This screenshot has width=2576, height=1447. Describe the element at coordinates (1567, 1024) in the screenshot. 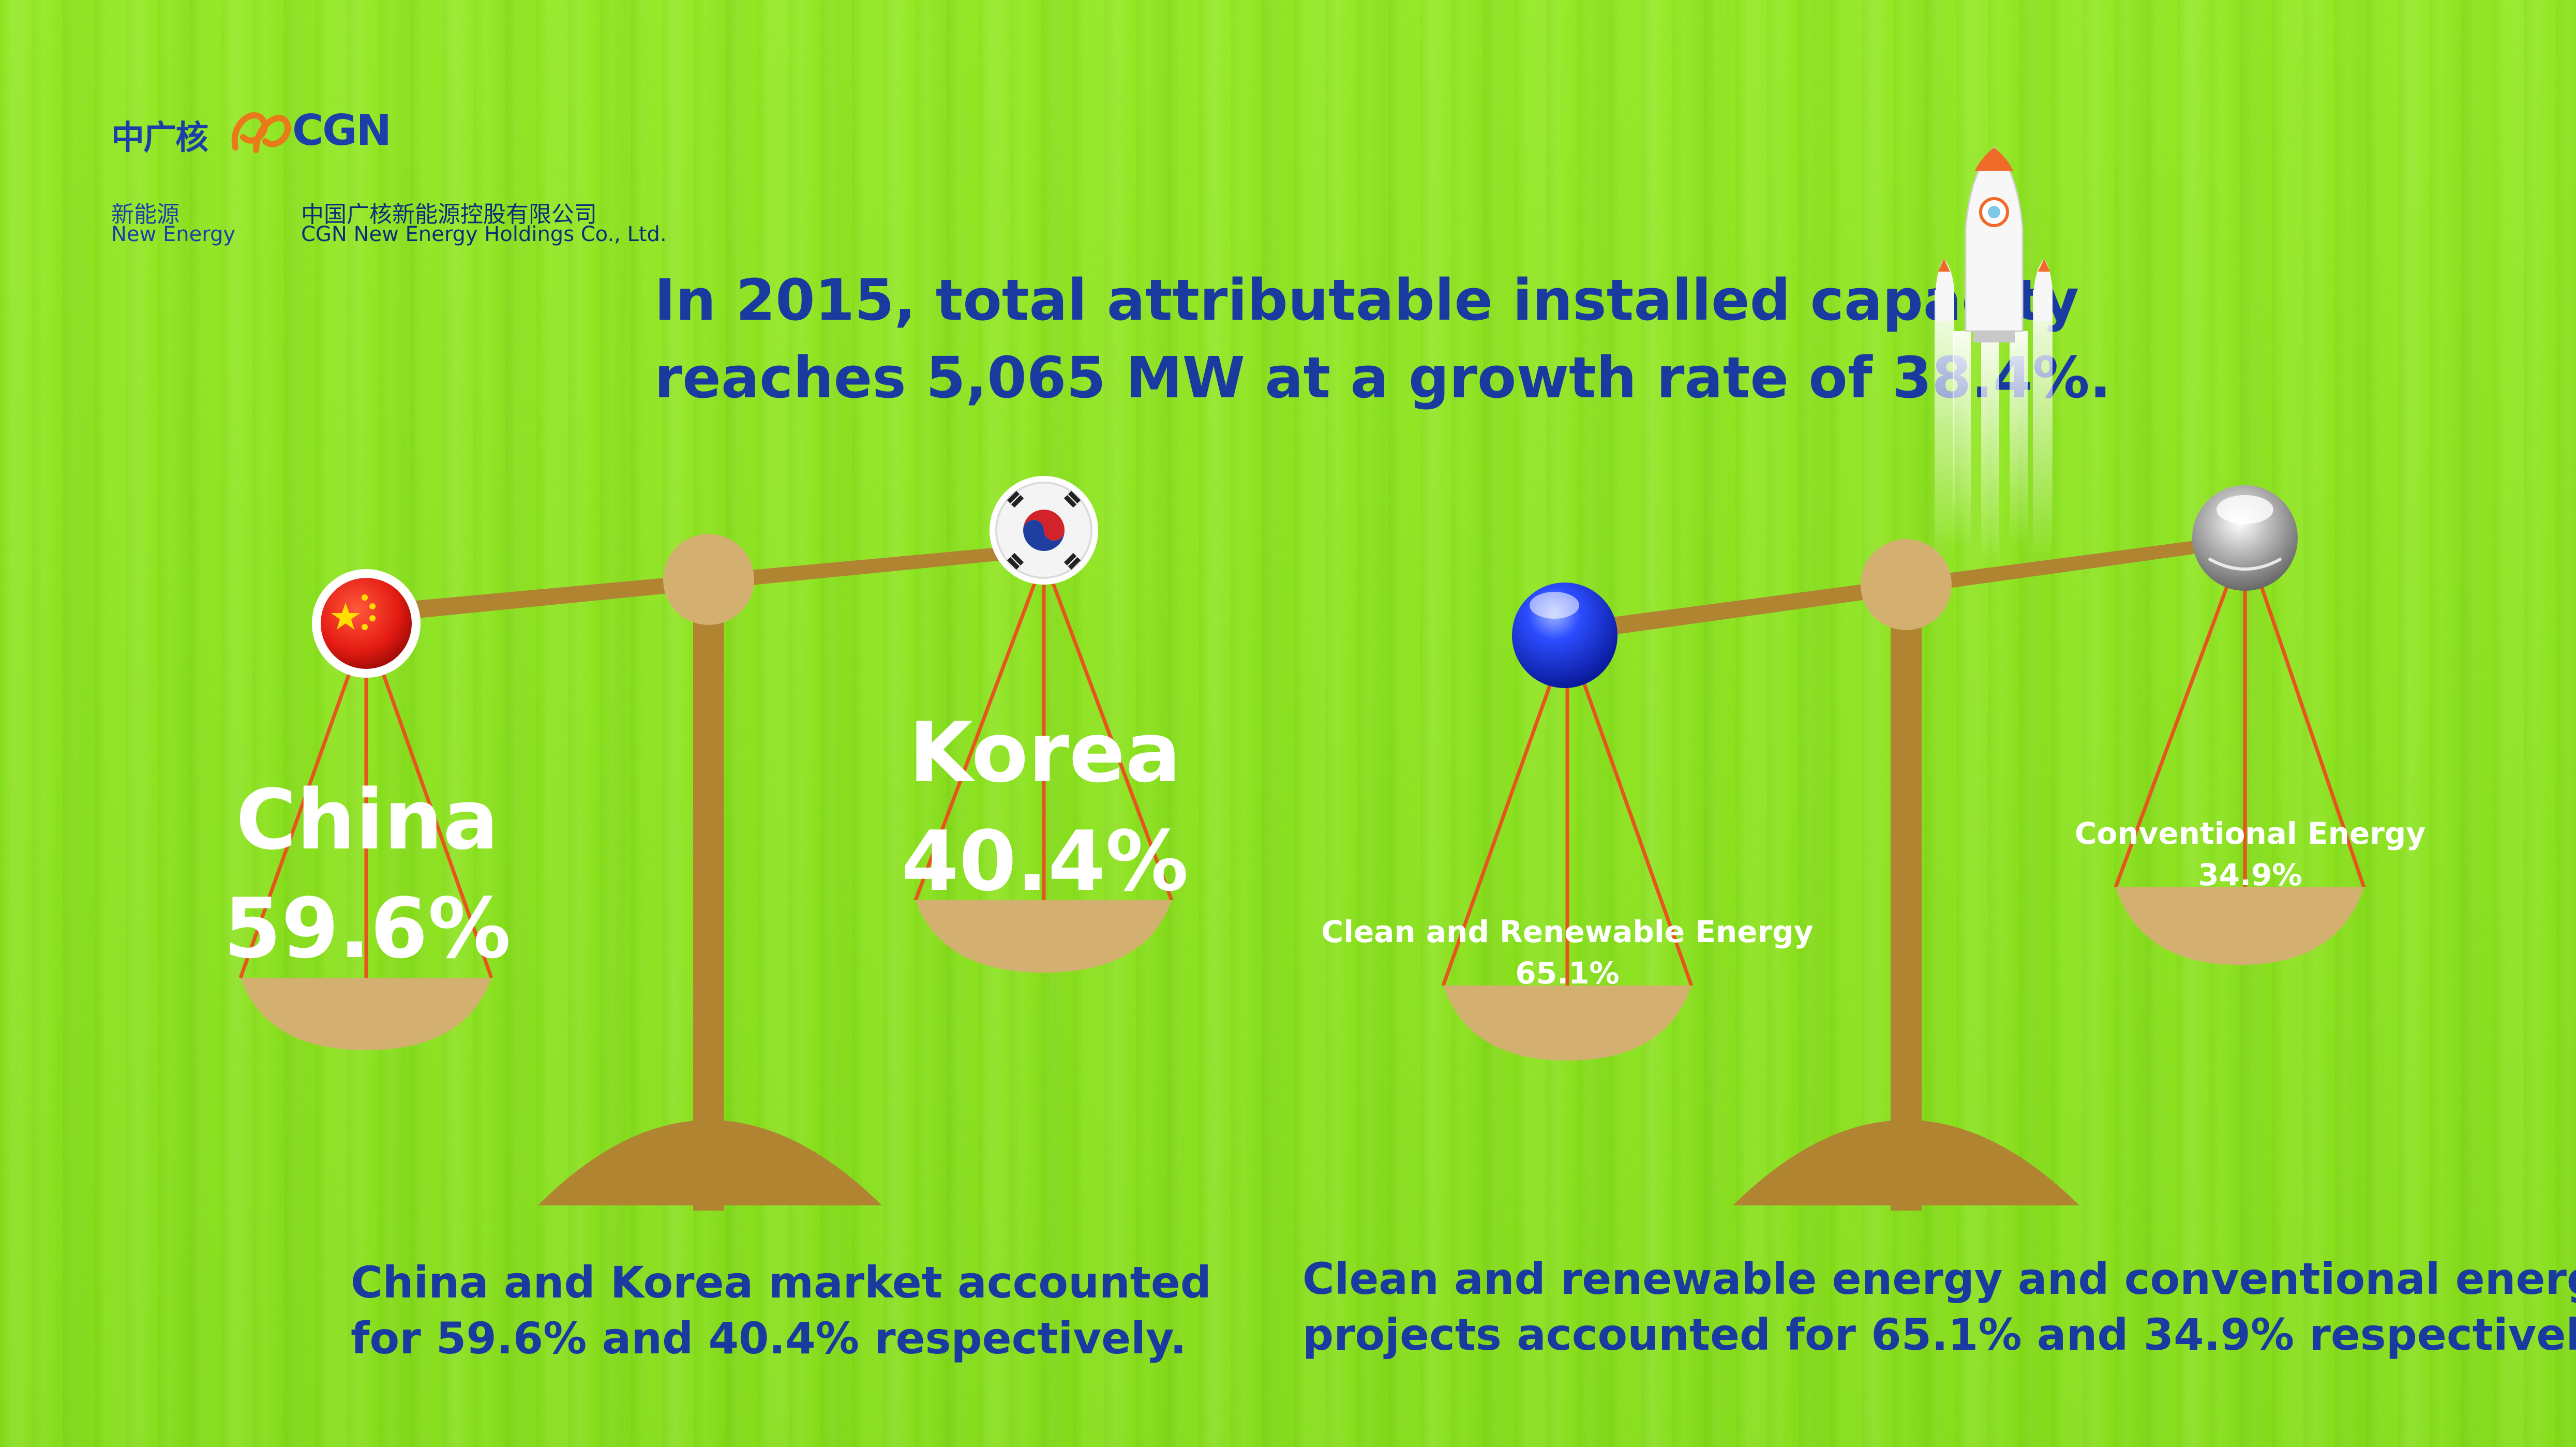

I see `clean-pan` at that location.